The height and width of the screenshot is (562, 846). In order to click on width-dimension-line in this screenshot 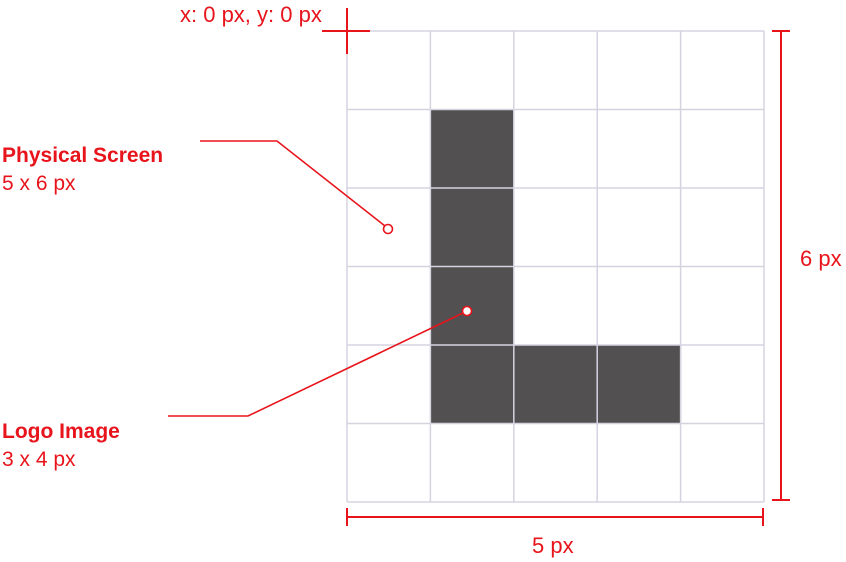, I will do `click(555, 517)`.